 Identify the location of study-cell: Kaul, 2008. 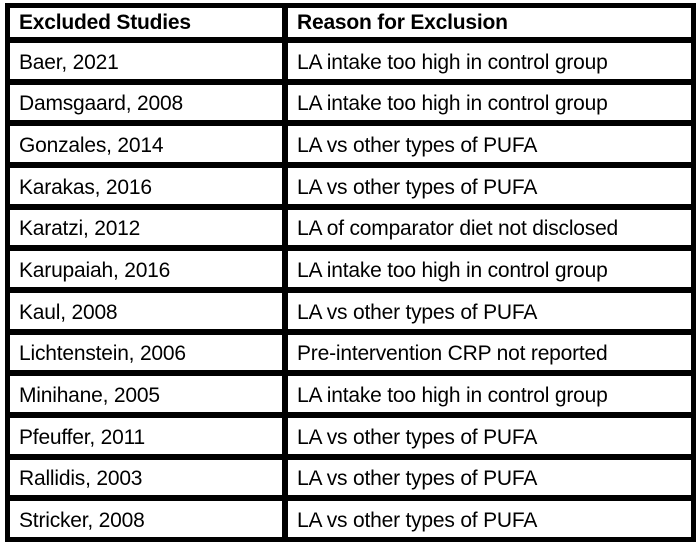
(146, 310).